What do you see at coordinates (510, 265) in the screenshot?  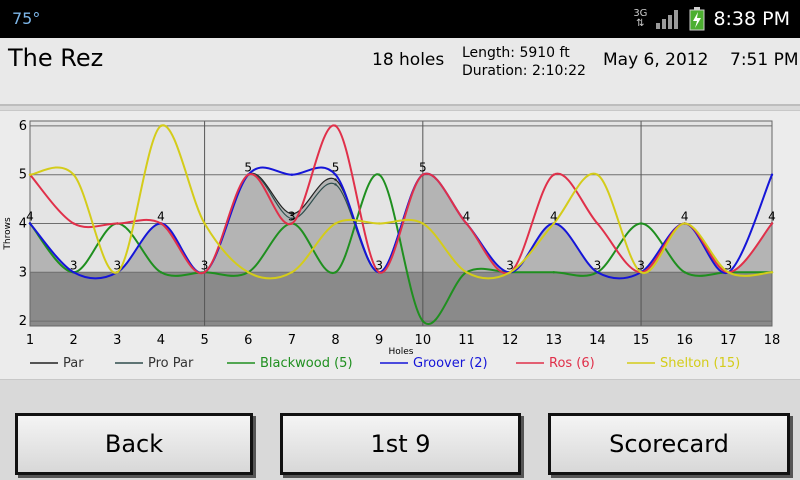 I see `par-label-12: 3` at bounding box center [510, 265].